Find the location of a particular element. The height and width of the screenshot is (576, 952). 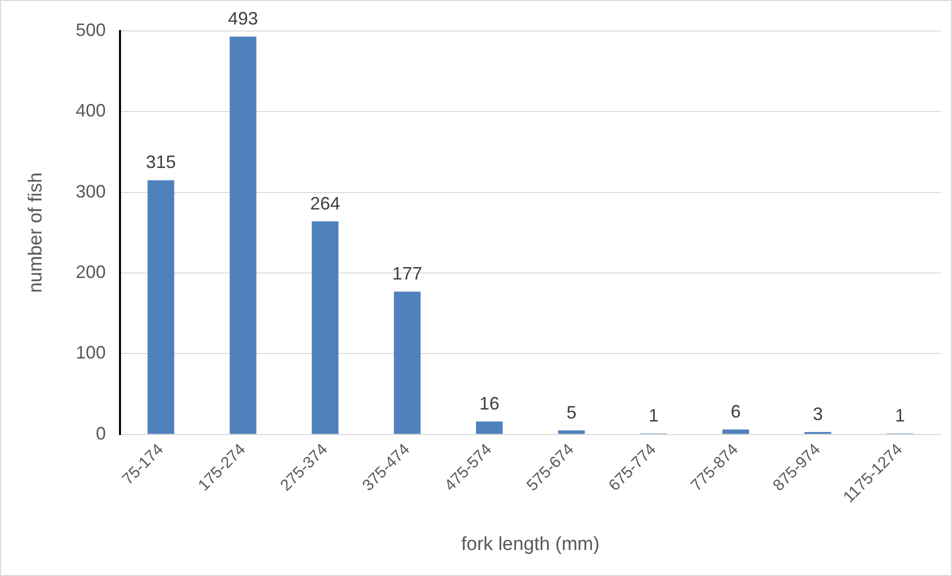

data-label: 177 is located at coordinates (407, 274).